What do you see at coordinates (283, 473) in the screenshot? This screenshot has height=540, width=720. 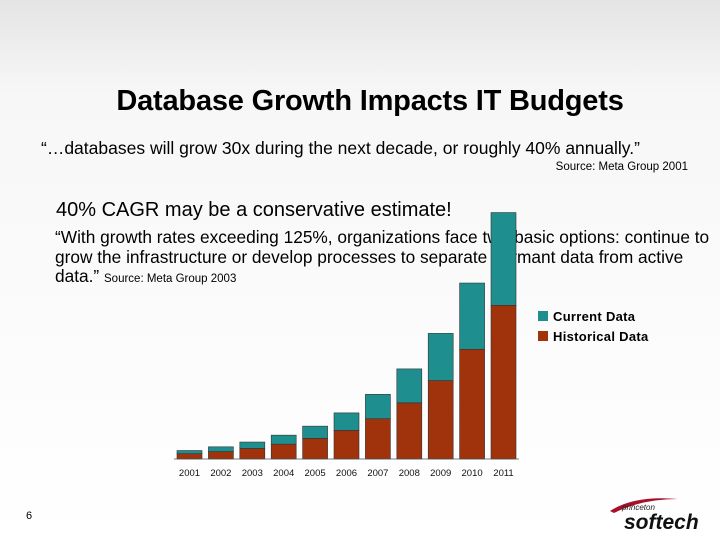 I see `x-tick-label: 2004` at bounding box center [283, 473].